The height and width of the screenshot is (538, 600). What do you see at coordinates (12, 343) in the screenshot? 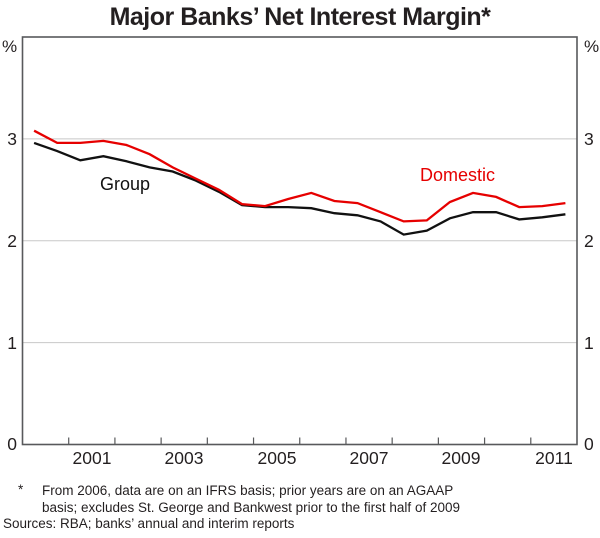
I see `y-tick-label-left-1: 1` at bounding box center [12, 343].